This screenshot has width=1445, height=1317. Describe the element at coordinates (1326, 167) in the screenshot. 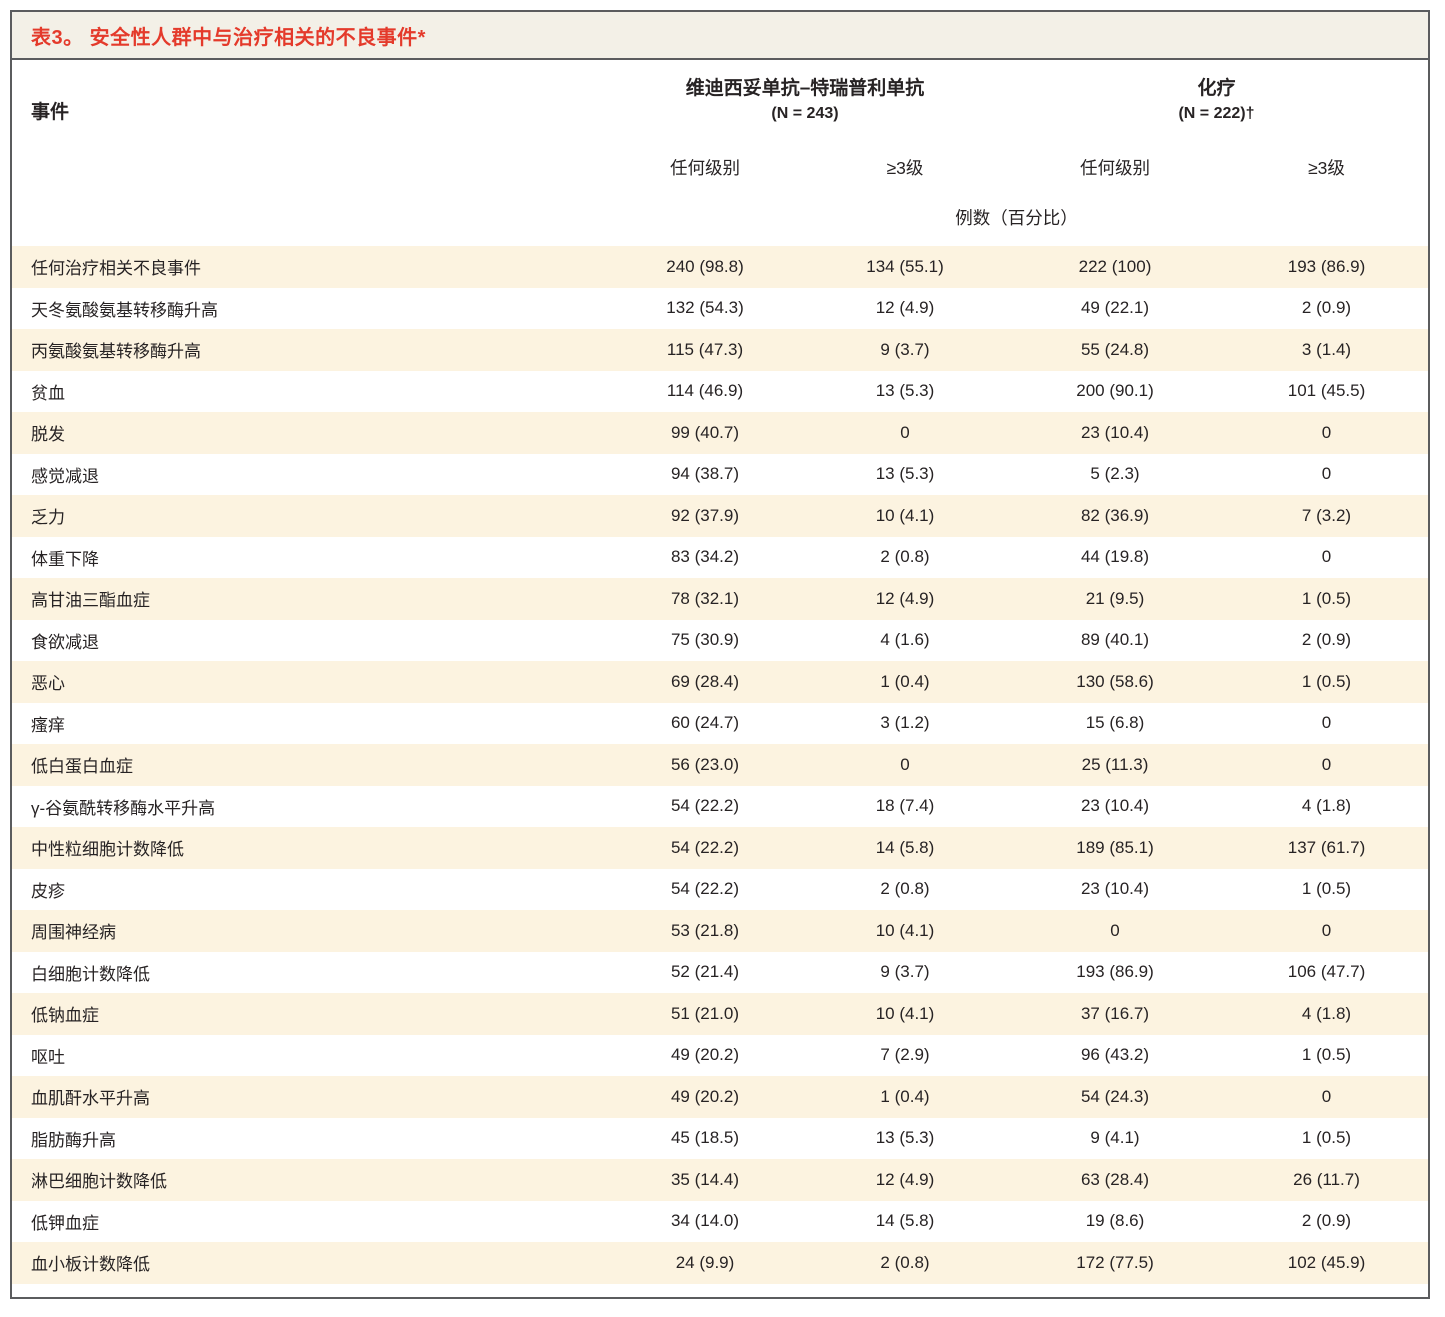

I see `subheader-chemo-grade3: ≥3级` at that location.